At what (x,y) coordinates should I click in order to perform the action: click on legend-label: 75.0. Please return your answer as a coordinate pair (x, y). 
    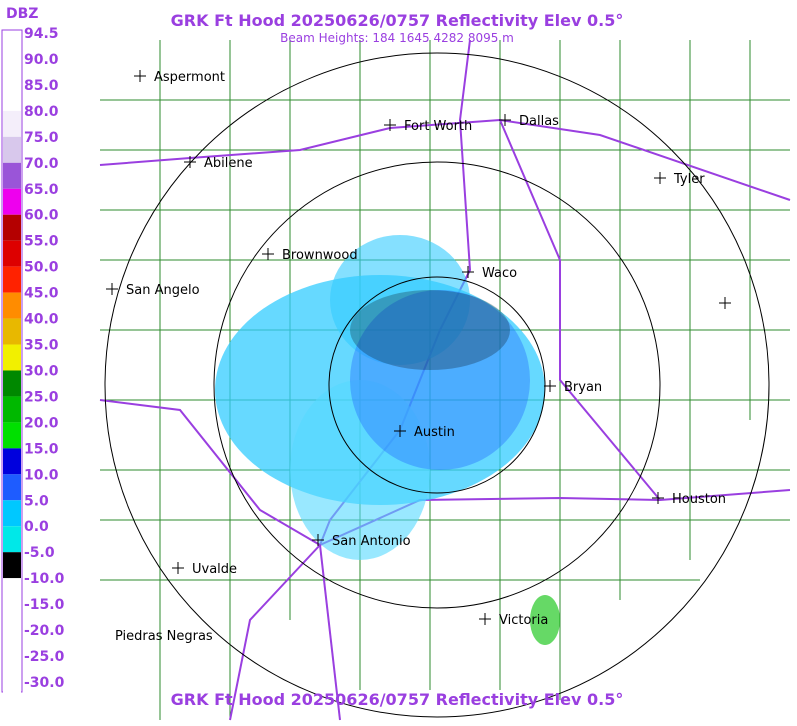
    Looking at the image, I should click on (41, 138).